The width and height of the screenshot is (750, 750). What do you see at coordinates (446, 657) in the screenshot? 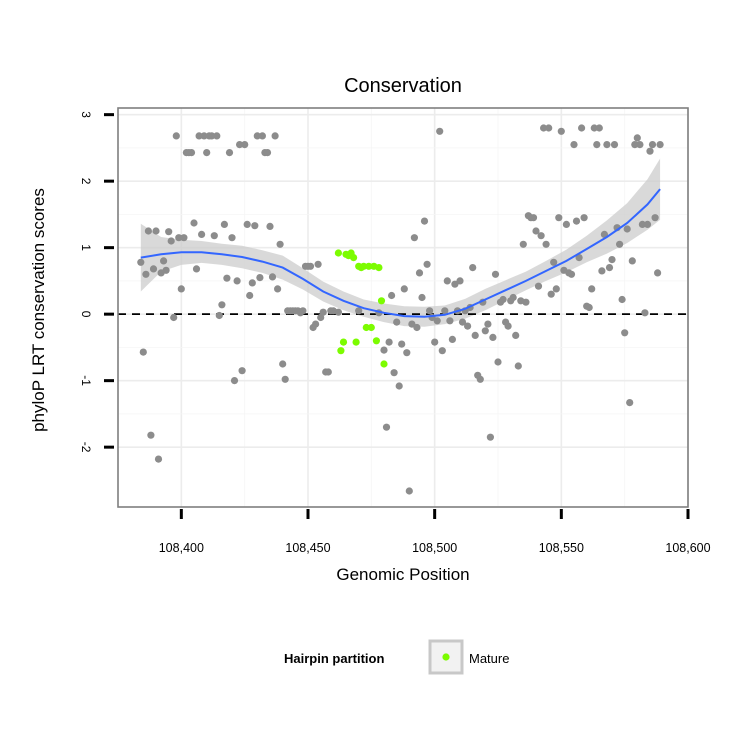
I see `legend-key-box` at bounding box center [446, 657].